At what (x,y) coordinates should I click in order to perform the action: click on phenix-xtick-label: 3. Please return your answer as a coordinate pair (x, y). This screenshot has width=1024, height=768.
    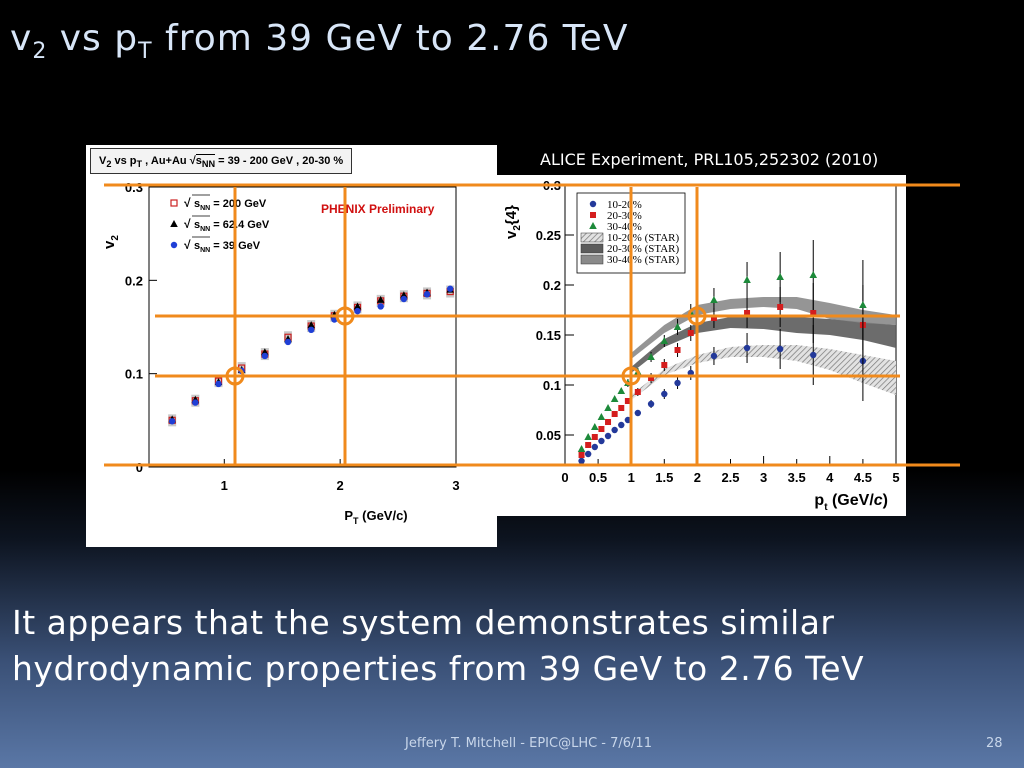
    Looking at the image, I should click on (455, 485).